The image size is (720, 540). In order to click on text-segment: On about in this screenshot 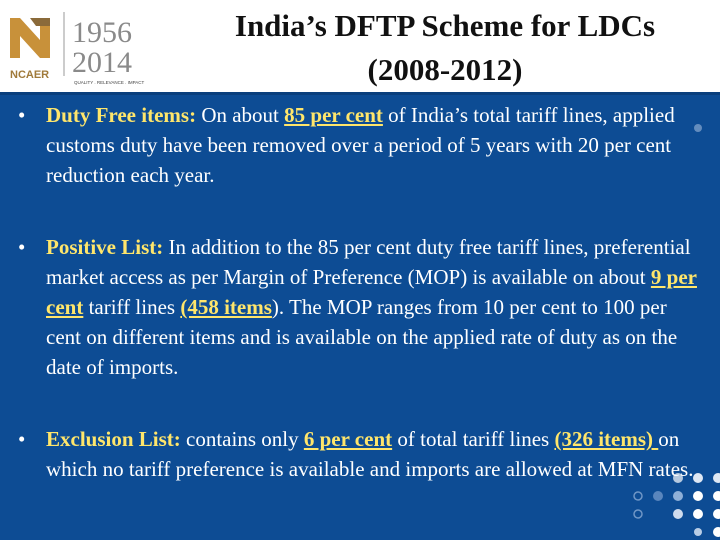, I will do `click(240, 115)`.